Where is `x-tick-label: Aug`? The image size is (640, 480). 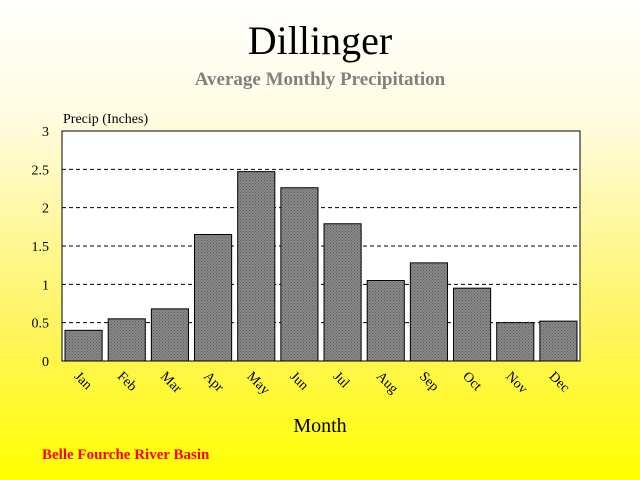
x-tick-label: Aug is located at coordinates (387, 383).